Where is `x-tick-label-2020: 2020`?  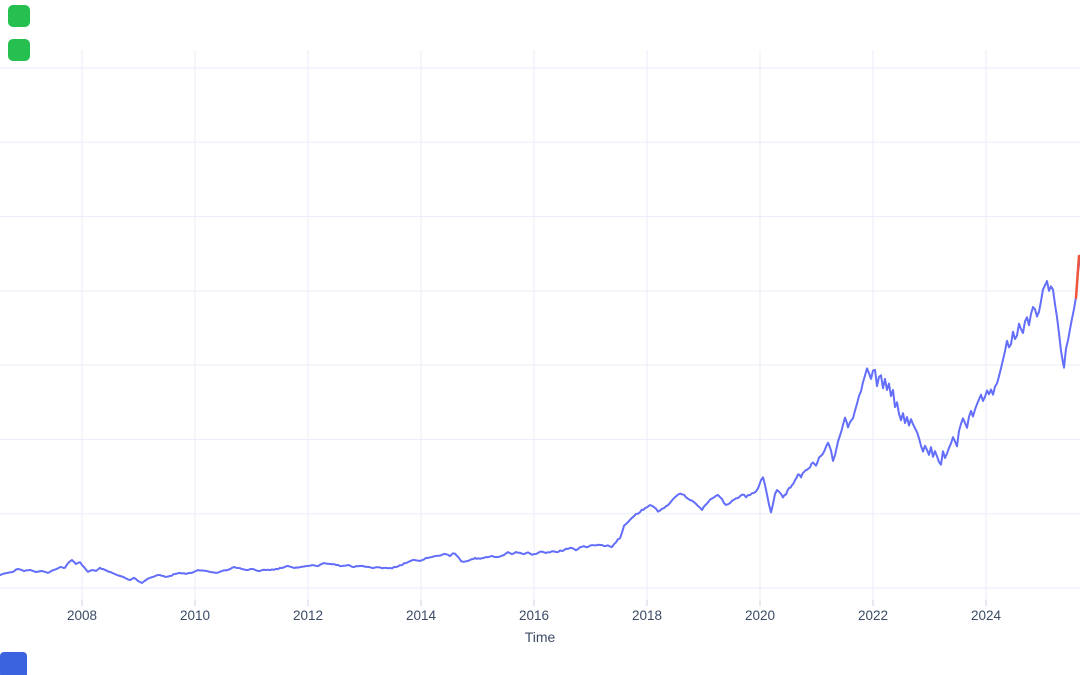 x-tick-label-2020: 2020 is located at coordinates (760, 615).